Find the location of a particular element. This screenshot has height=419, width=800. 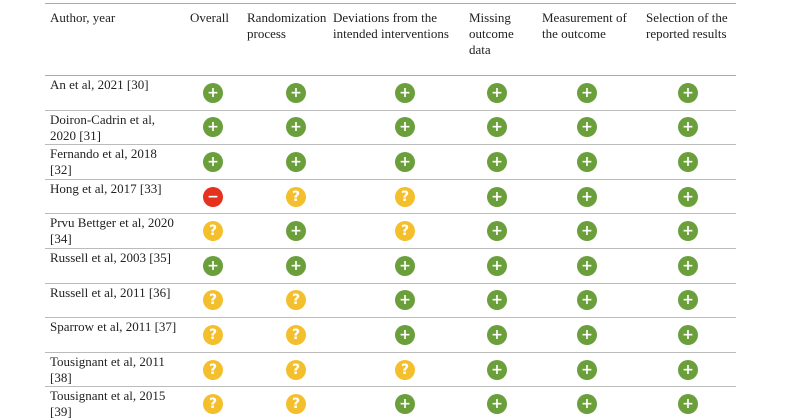

table-row: Russell et al, 2011 [36]?? + + + + is located at coordinates (390, 301).